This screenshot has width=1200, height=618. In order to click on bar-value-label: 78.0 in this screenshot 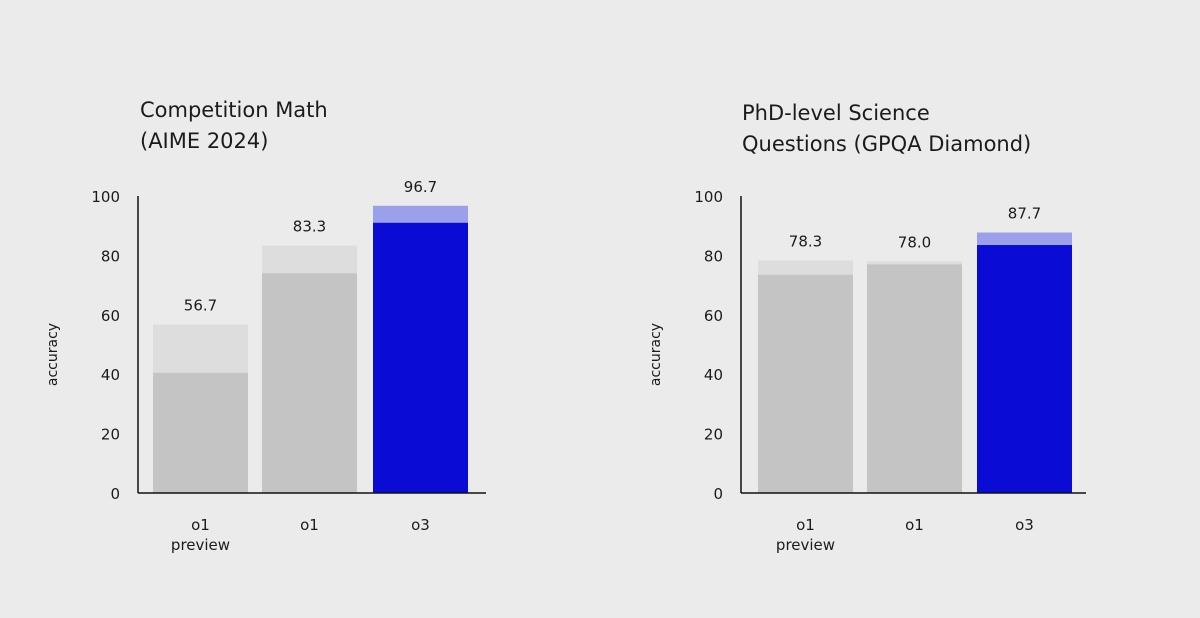, I will do `click(914, 242)`.